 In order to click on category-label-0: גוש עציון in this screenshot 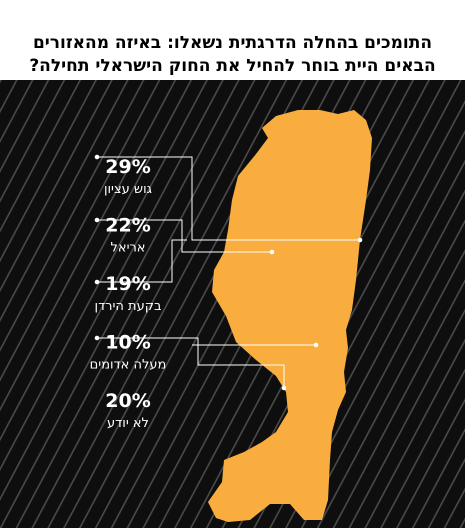, I will do `click(128, 189)`.